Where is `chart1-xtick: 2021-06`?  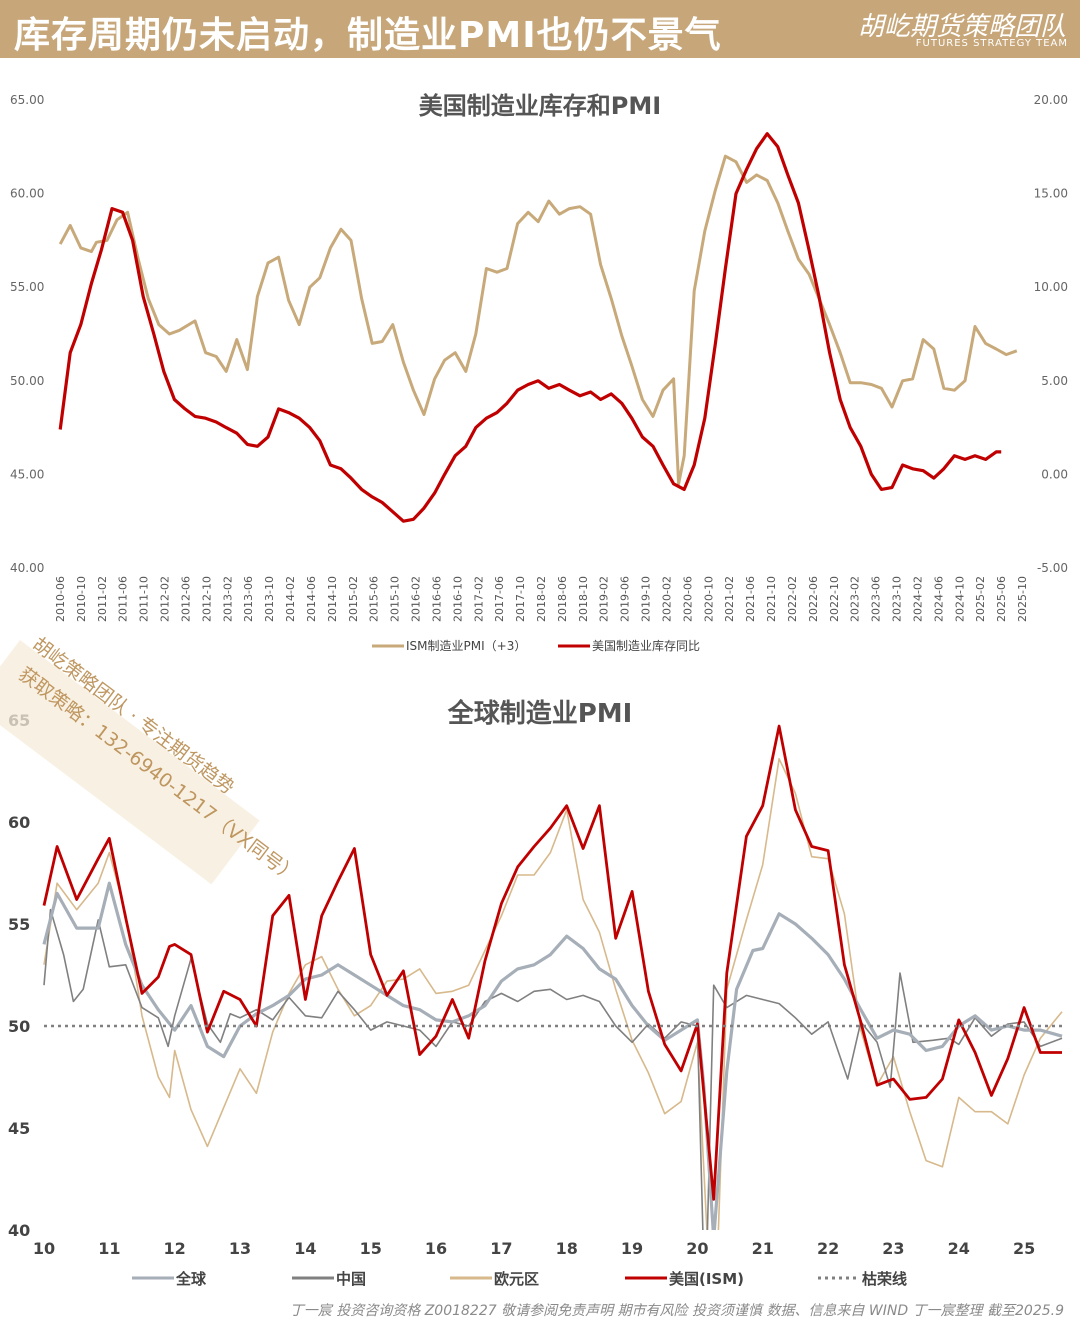
chart1-xtick: 2021-06 is located at coordinates (750, 599).